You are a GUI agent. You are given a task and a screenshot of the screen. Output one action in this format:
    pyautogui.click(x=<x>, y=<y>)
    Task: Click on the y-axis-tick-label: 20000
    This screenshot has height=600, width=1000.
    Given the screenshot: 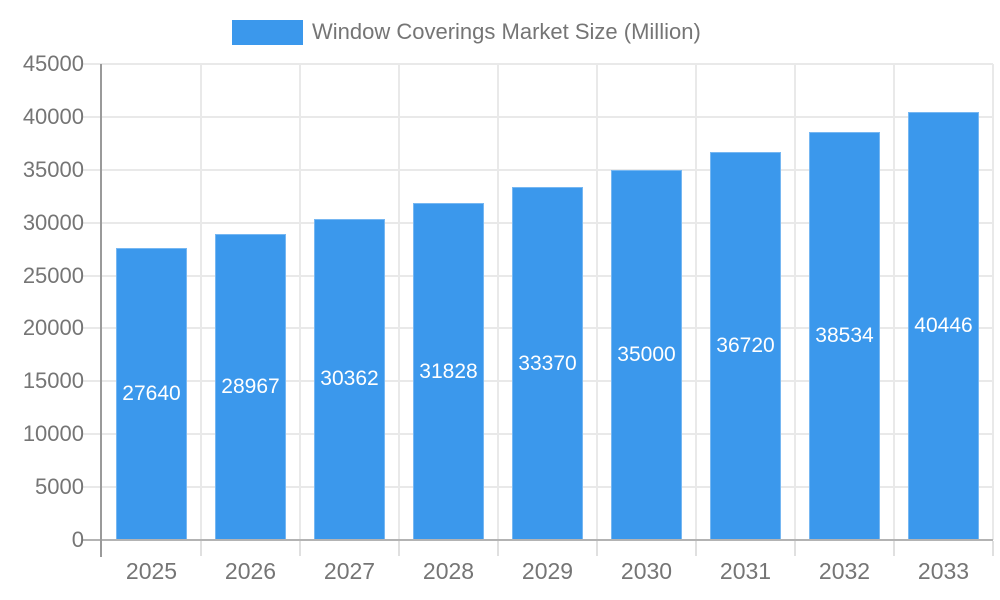 What is the action you would take?
    pyautogui.click(x=53, y=328)
    